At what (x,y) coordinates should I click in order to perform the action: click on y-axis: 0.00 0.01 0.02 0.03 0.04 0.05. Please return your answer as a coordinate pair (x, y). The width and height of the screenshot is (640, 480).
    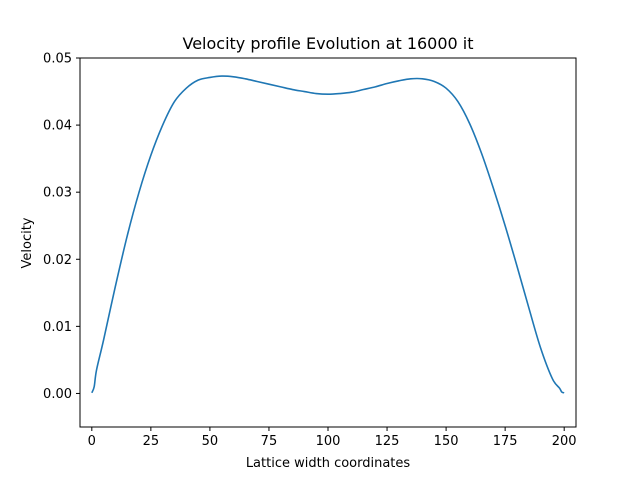
    Looking at the image, I should click on (61, 227).